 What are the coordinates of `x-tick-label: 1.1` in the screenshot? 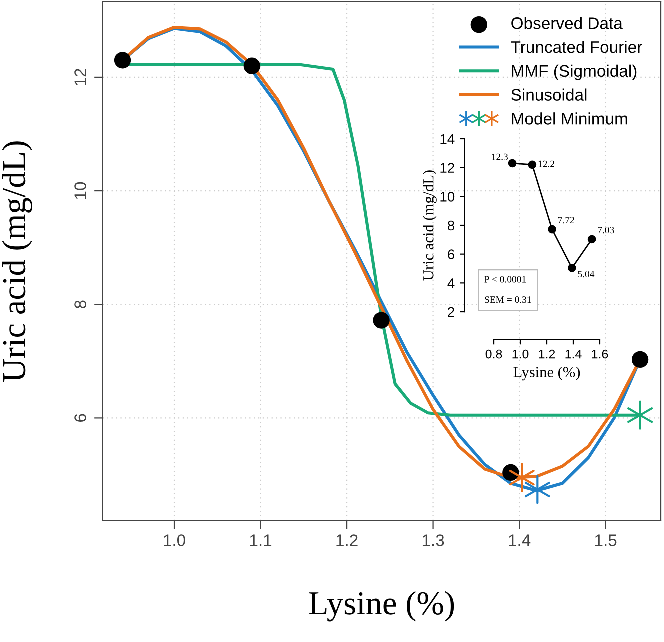 It's located at (261, 540).